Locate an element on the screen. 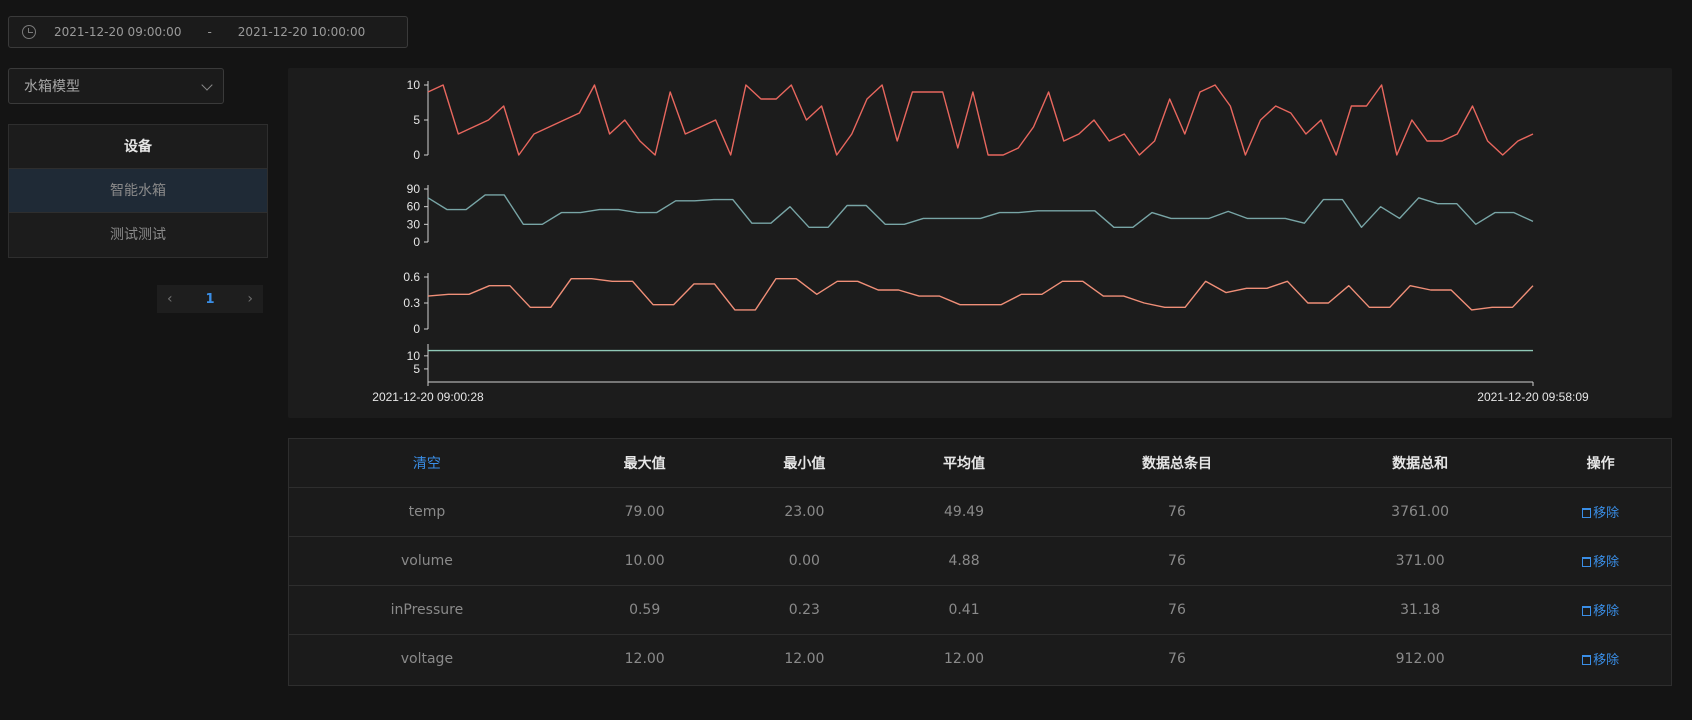  column-header-action: 操作 is located at coordinates (1600, 463).